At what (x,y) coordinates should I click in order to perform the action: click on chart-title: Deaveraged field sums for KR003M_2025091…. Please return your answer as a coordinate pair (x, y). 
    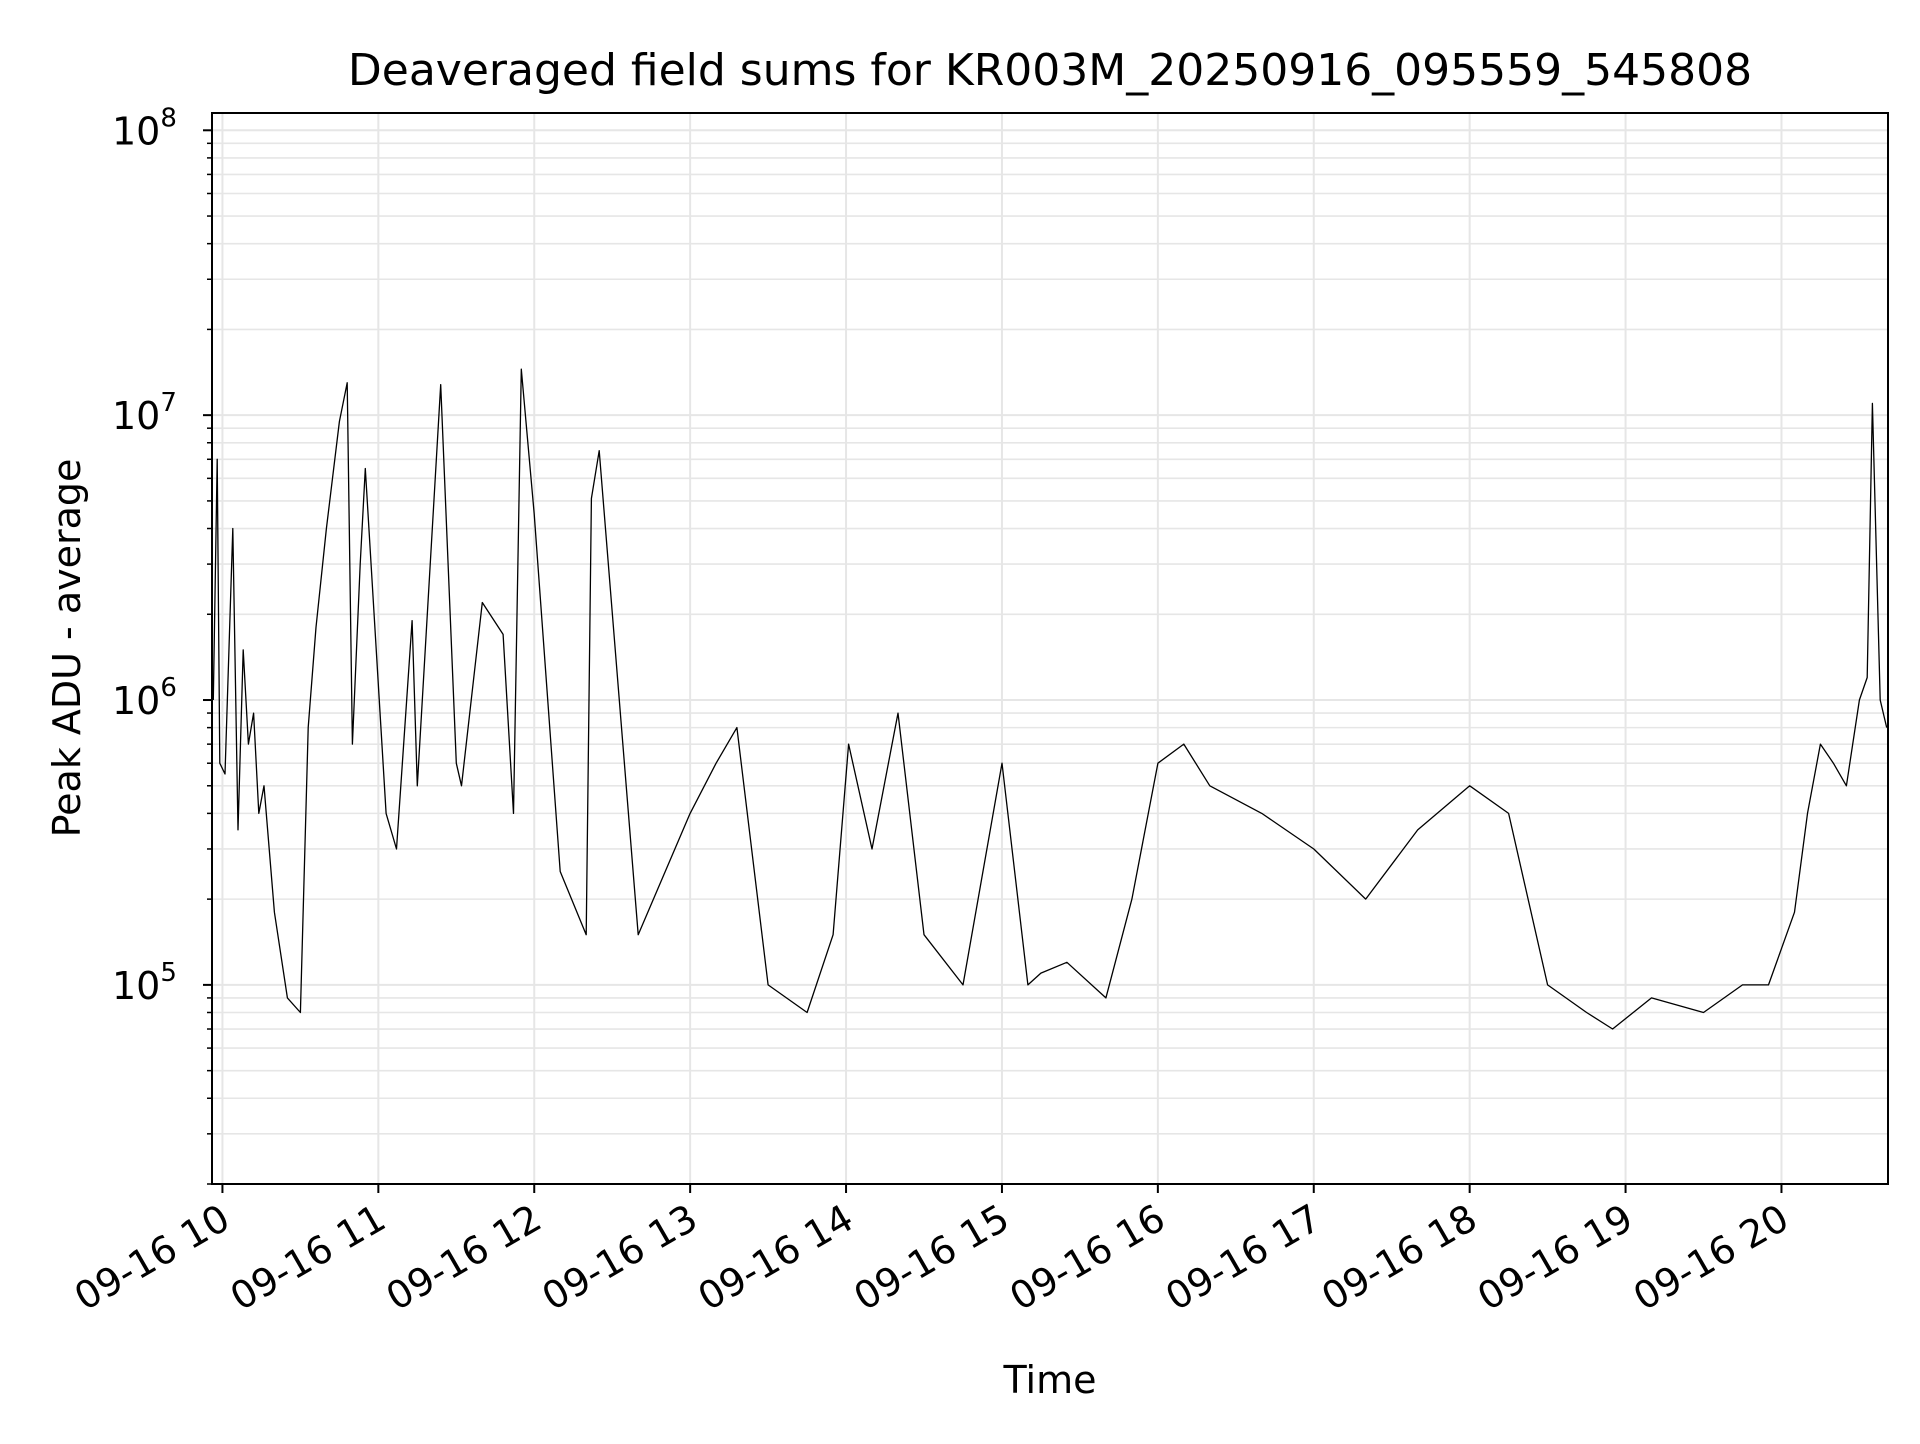
    Looking at the image, I should click on (1050, 70).